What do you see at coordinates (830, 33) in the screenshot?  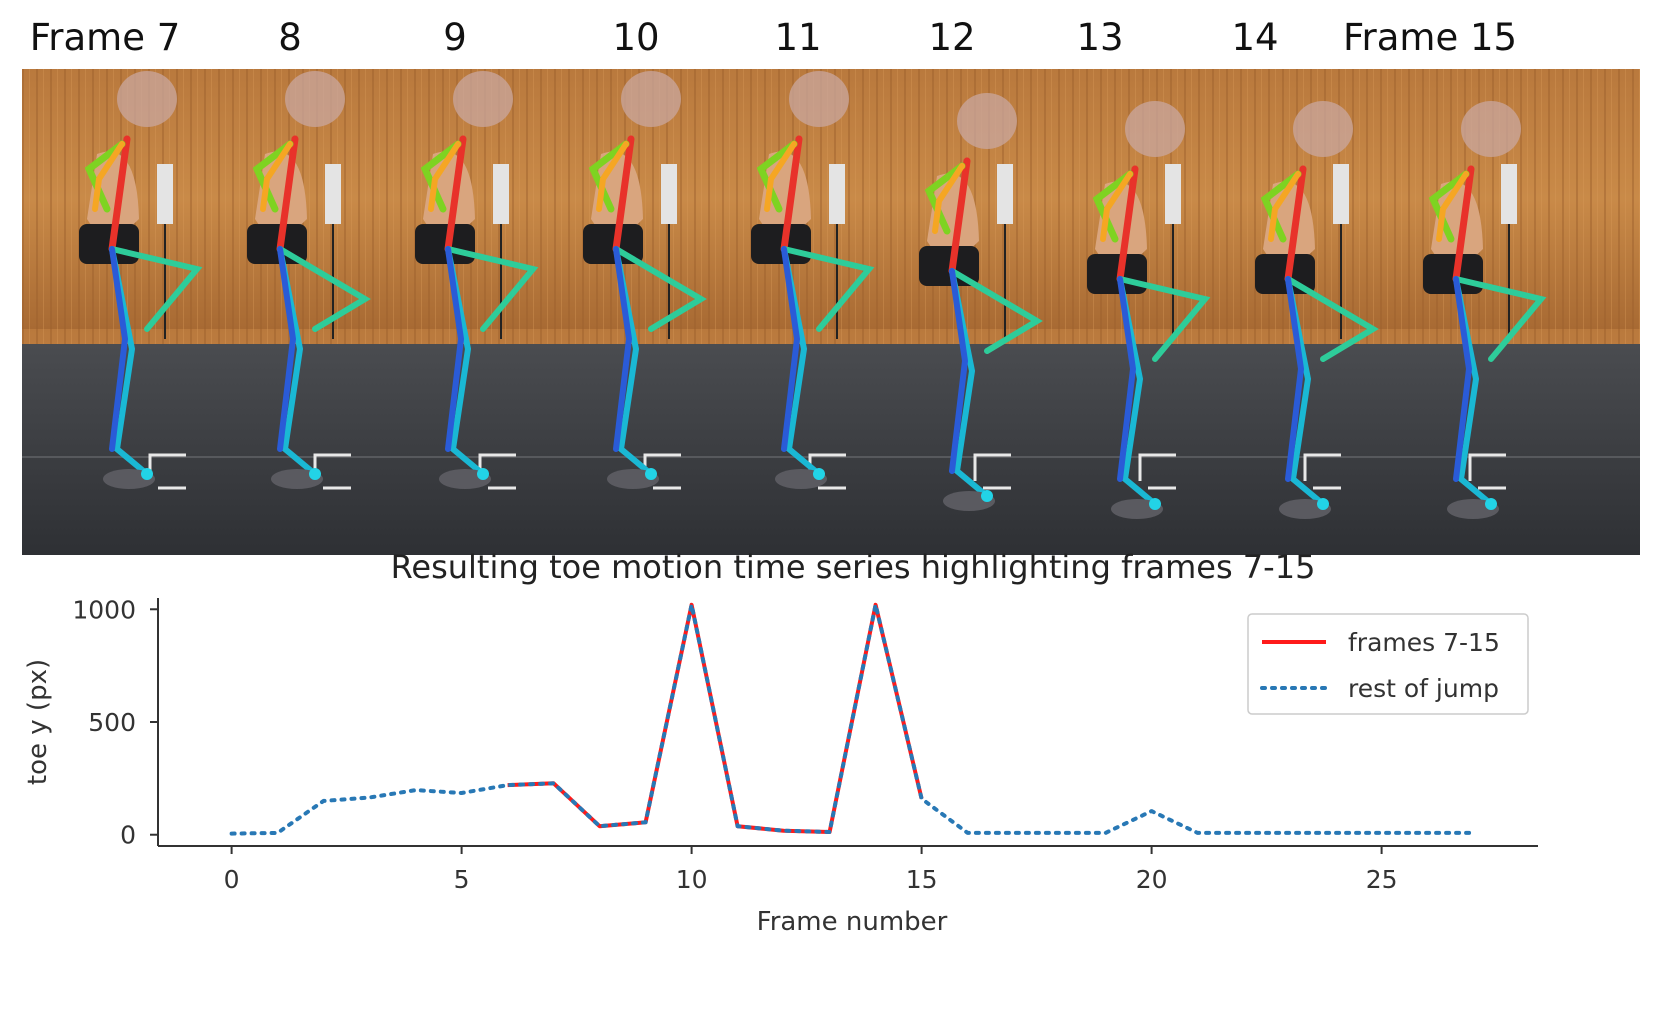 I see `frame-labels: Frame 7 8 9 10 11 12 13 14 Frame 15` at bounding box center [830, 33].